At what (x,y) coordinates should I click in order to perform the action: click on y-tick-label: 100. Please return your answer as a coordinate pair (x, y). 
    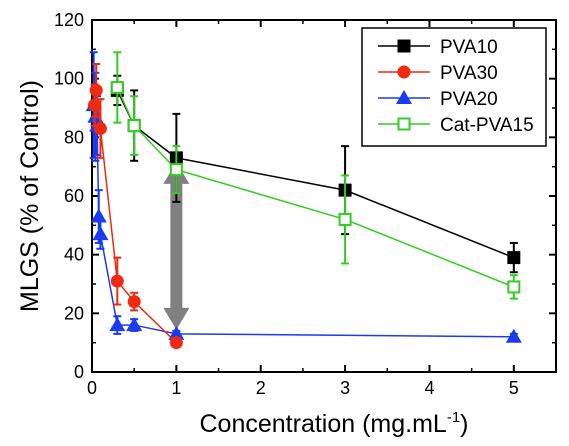
    Looking at the image, I should click on (69, 79).